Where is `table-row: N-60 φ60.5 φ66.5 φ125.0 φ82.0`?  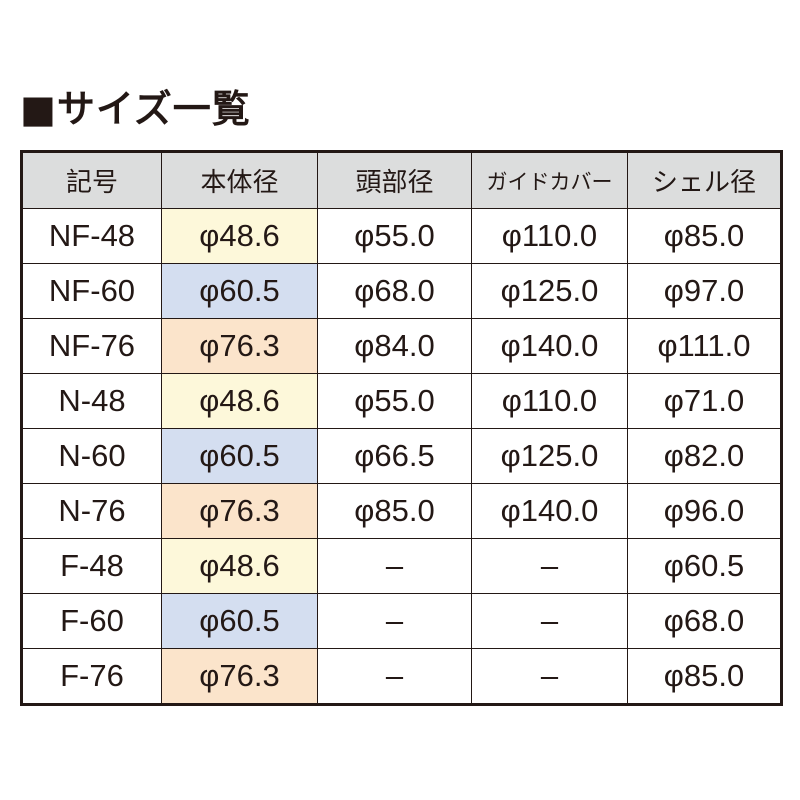
table-row: N-60 φ60.5 φ66.5 φ125.0 φ82.0 is located at coordinates (401, 456).